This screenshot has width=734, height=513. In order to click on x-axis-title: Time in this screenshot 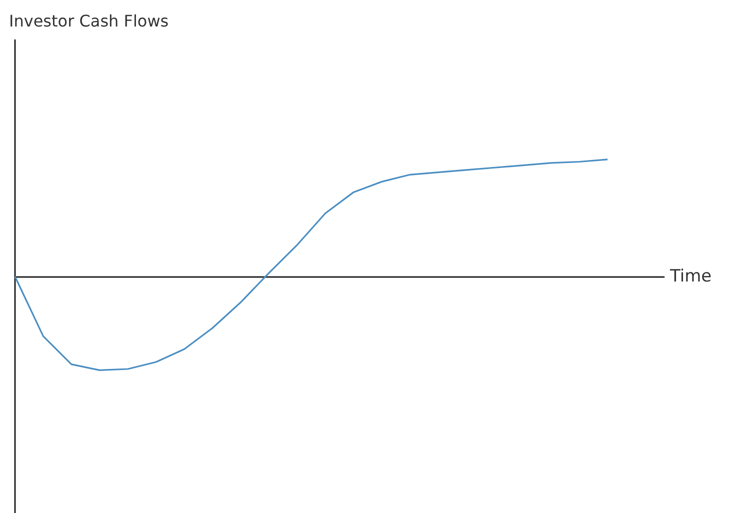, I will do `click(690, 276)`.